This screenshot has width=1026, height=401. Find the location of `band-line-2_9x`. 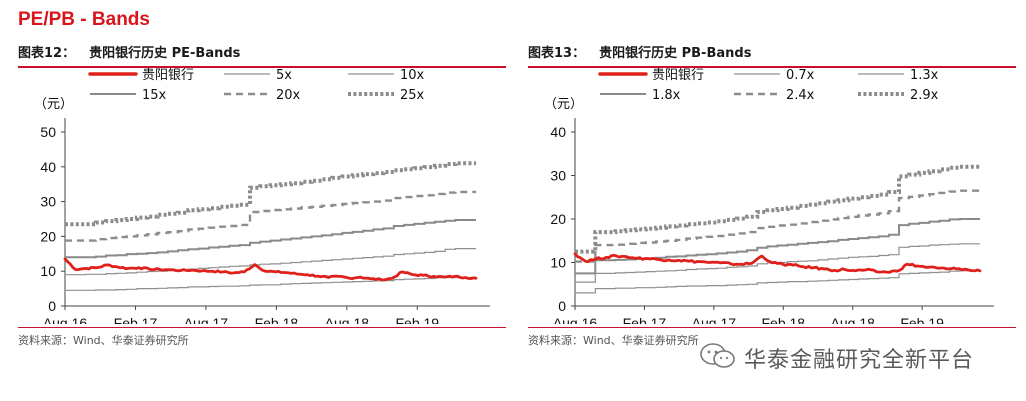

band-line-2_9x is located at coordinates (777, 209).